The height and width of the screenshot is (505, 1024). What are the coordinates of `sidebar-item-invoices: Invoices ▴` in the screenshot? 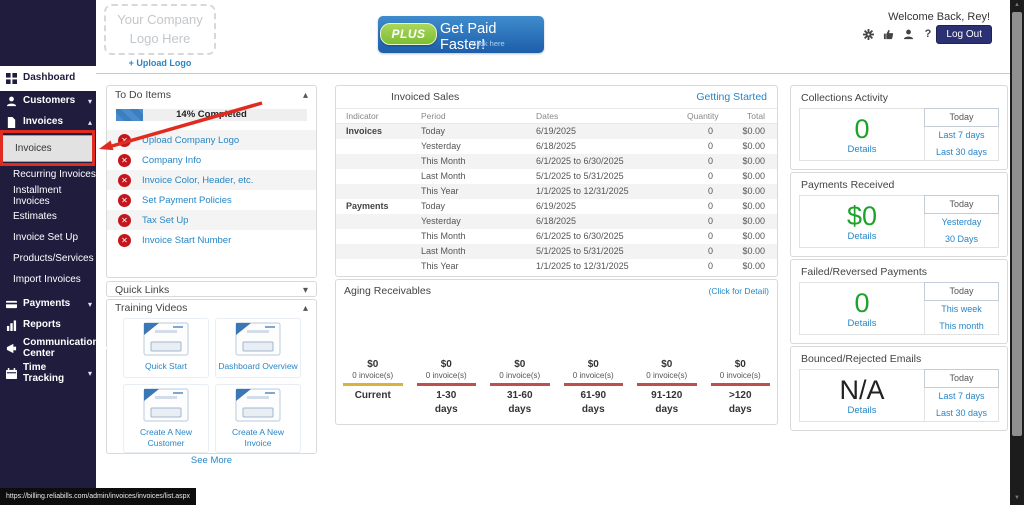 It's located at (48, 122).